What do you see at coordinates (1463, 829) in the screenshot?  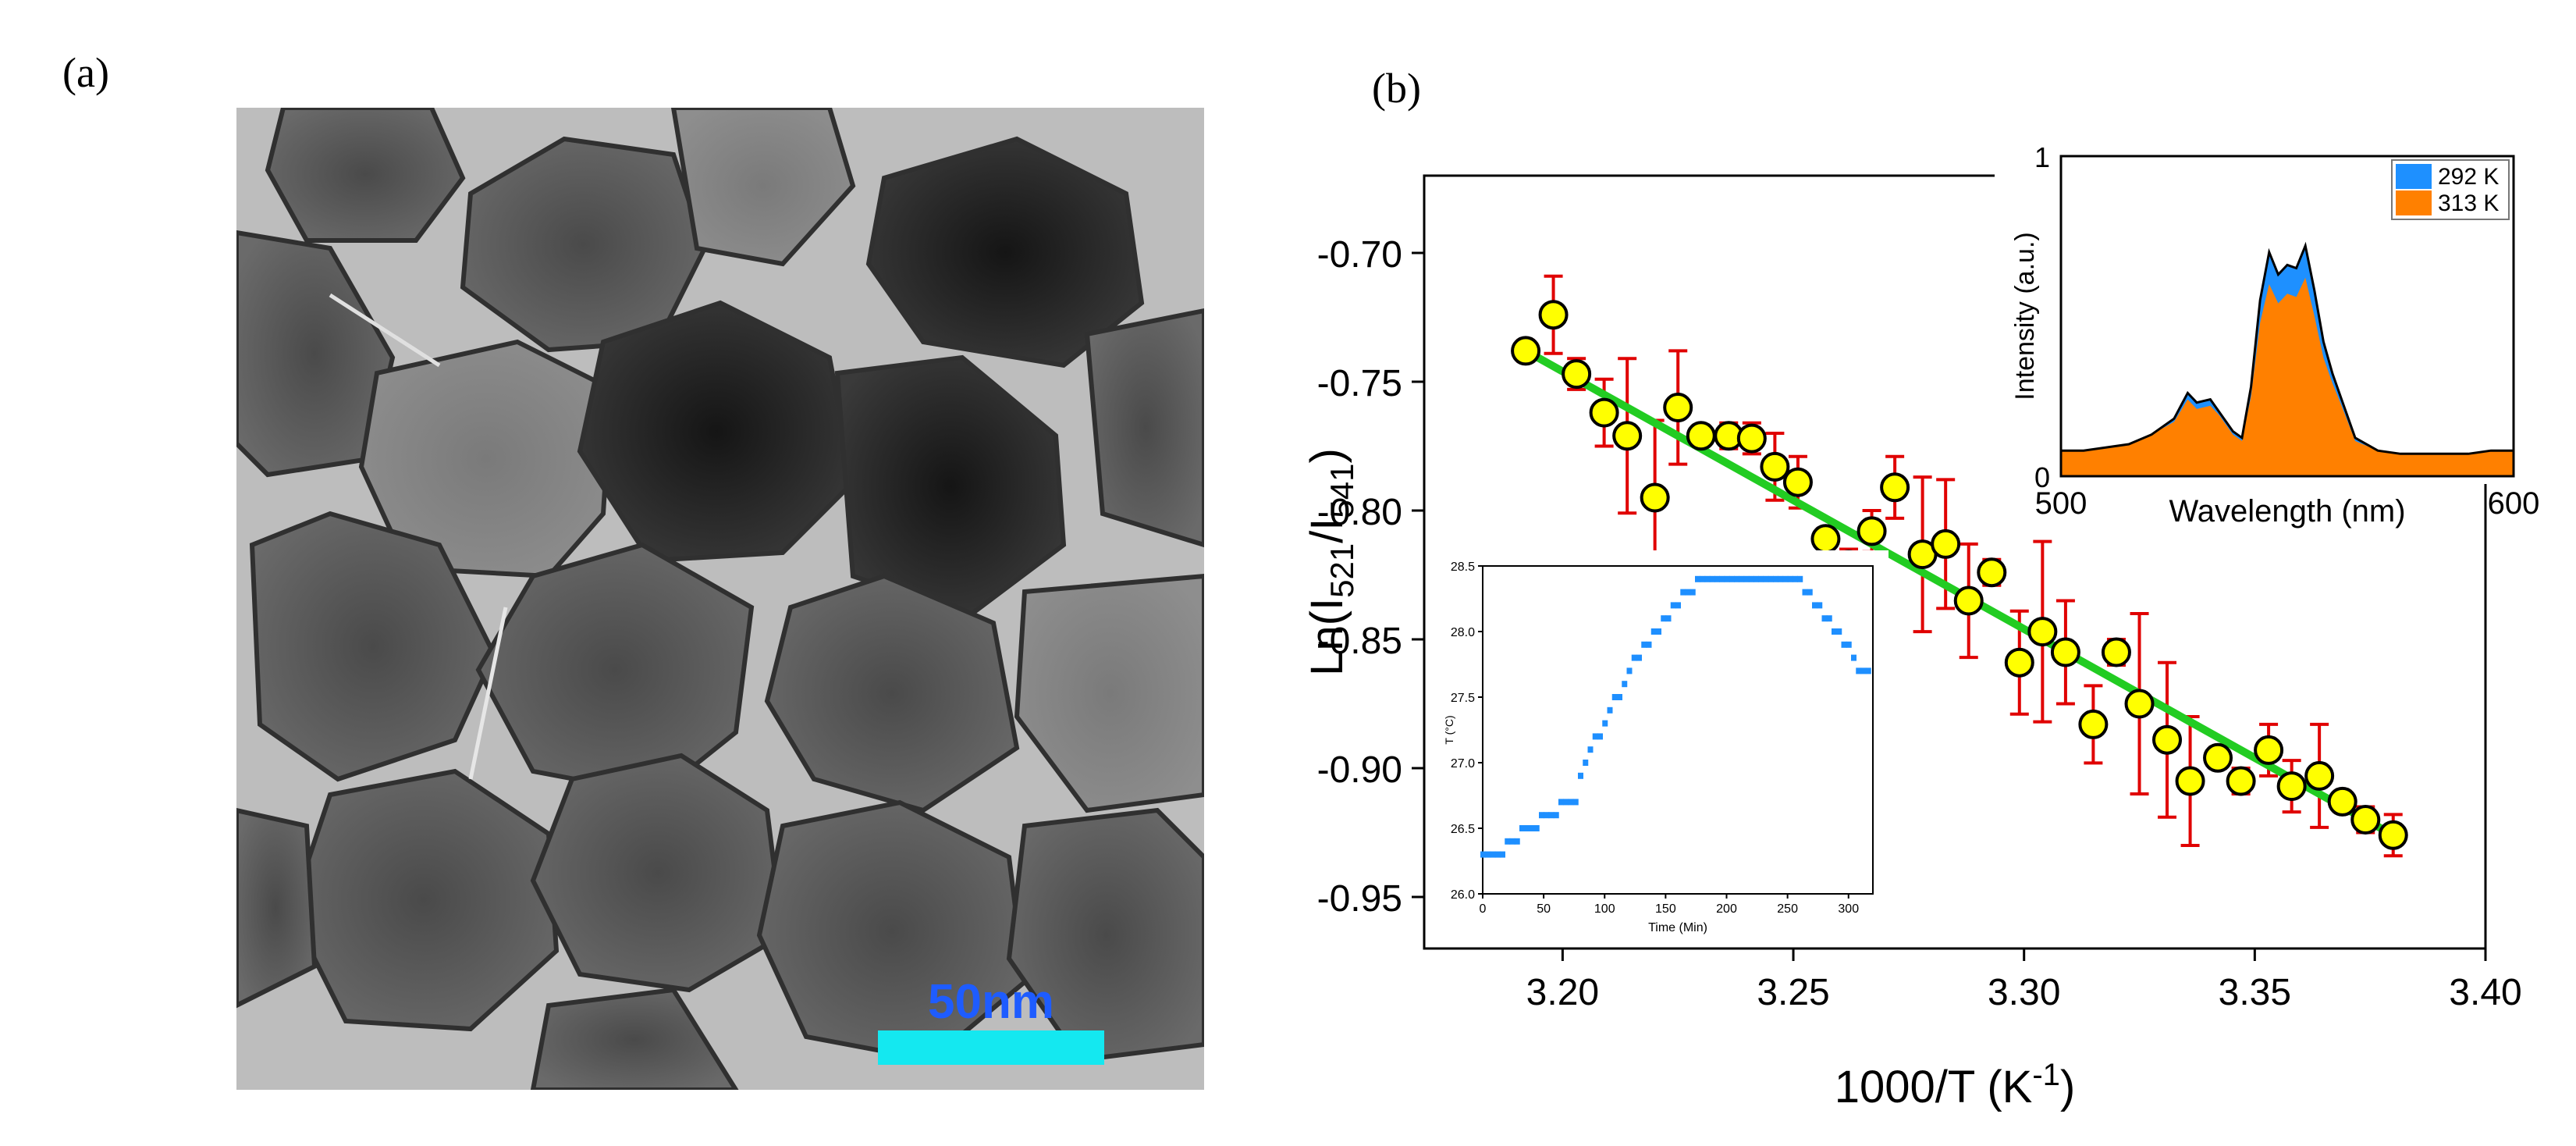 I see `temperature-y-tick-label: 26.5` at bounding box center [1463, 829].